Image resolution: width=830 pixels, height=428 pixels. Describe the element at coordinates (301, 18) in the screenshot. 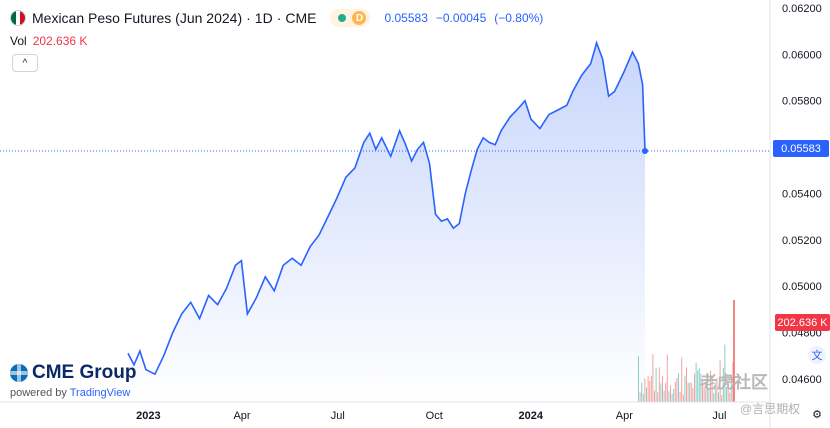

I see `exchange-label: CME` at that location.